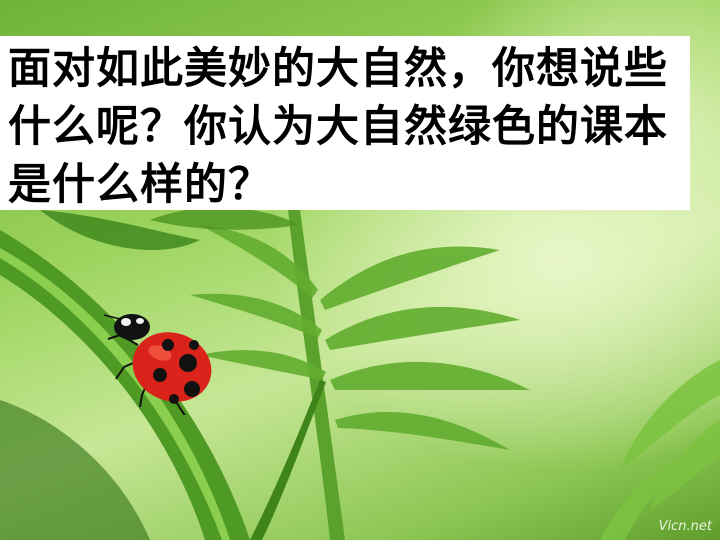 This screenshot has width=720, height=540. What do you see at coordinates (288, 460) in the screenshot?
I see `plant-stem` at bounding box center [288, 460].